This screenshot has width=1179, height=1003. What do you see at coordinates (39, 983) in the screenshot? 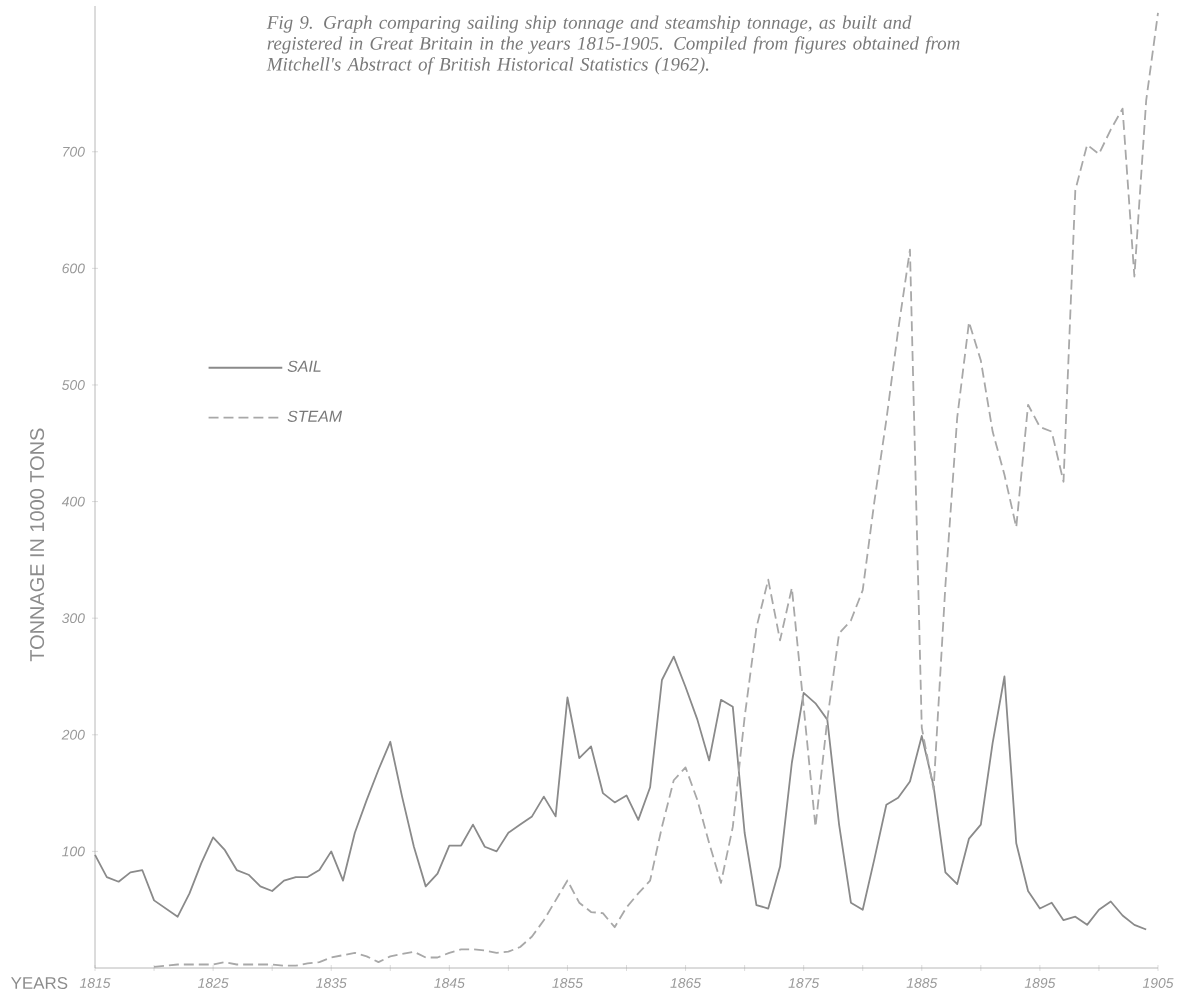
I see `x-axis-title: YEARS` at bounding box center [39, 983].